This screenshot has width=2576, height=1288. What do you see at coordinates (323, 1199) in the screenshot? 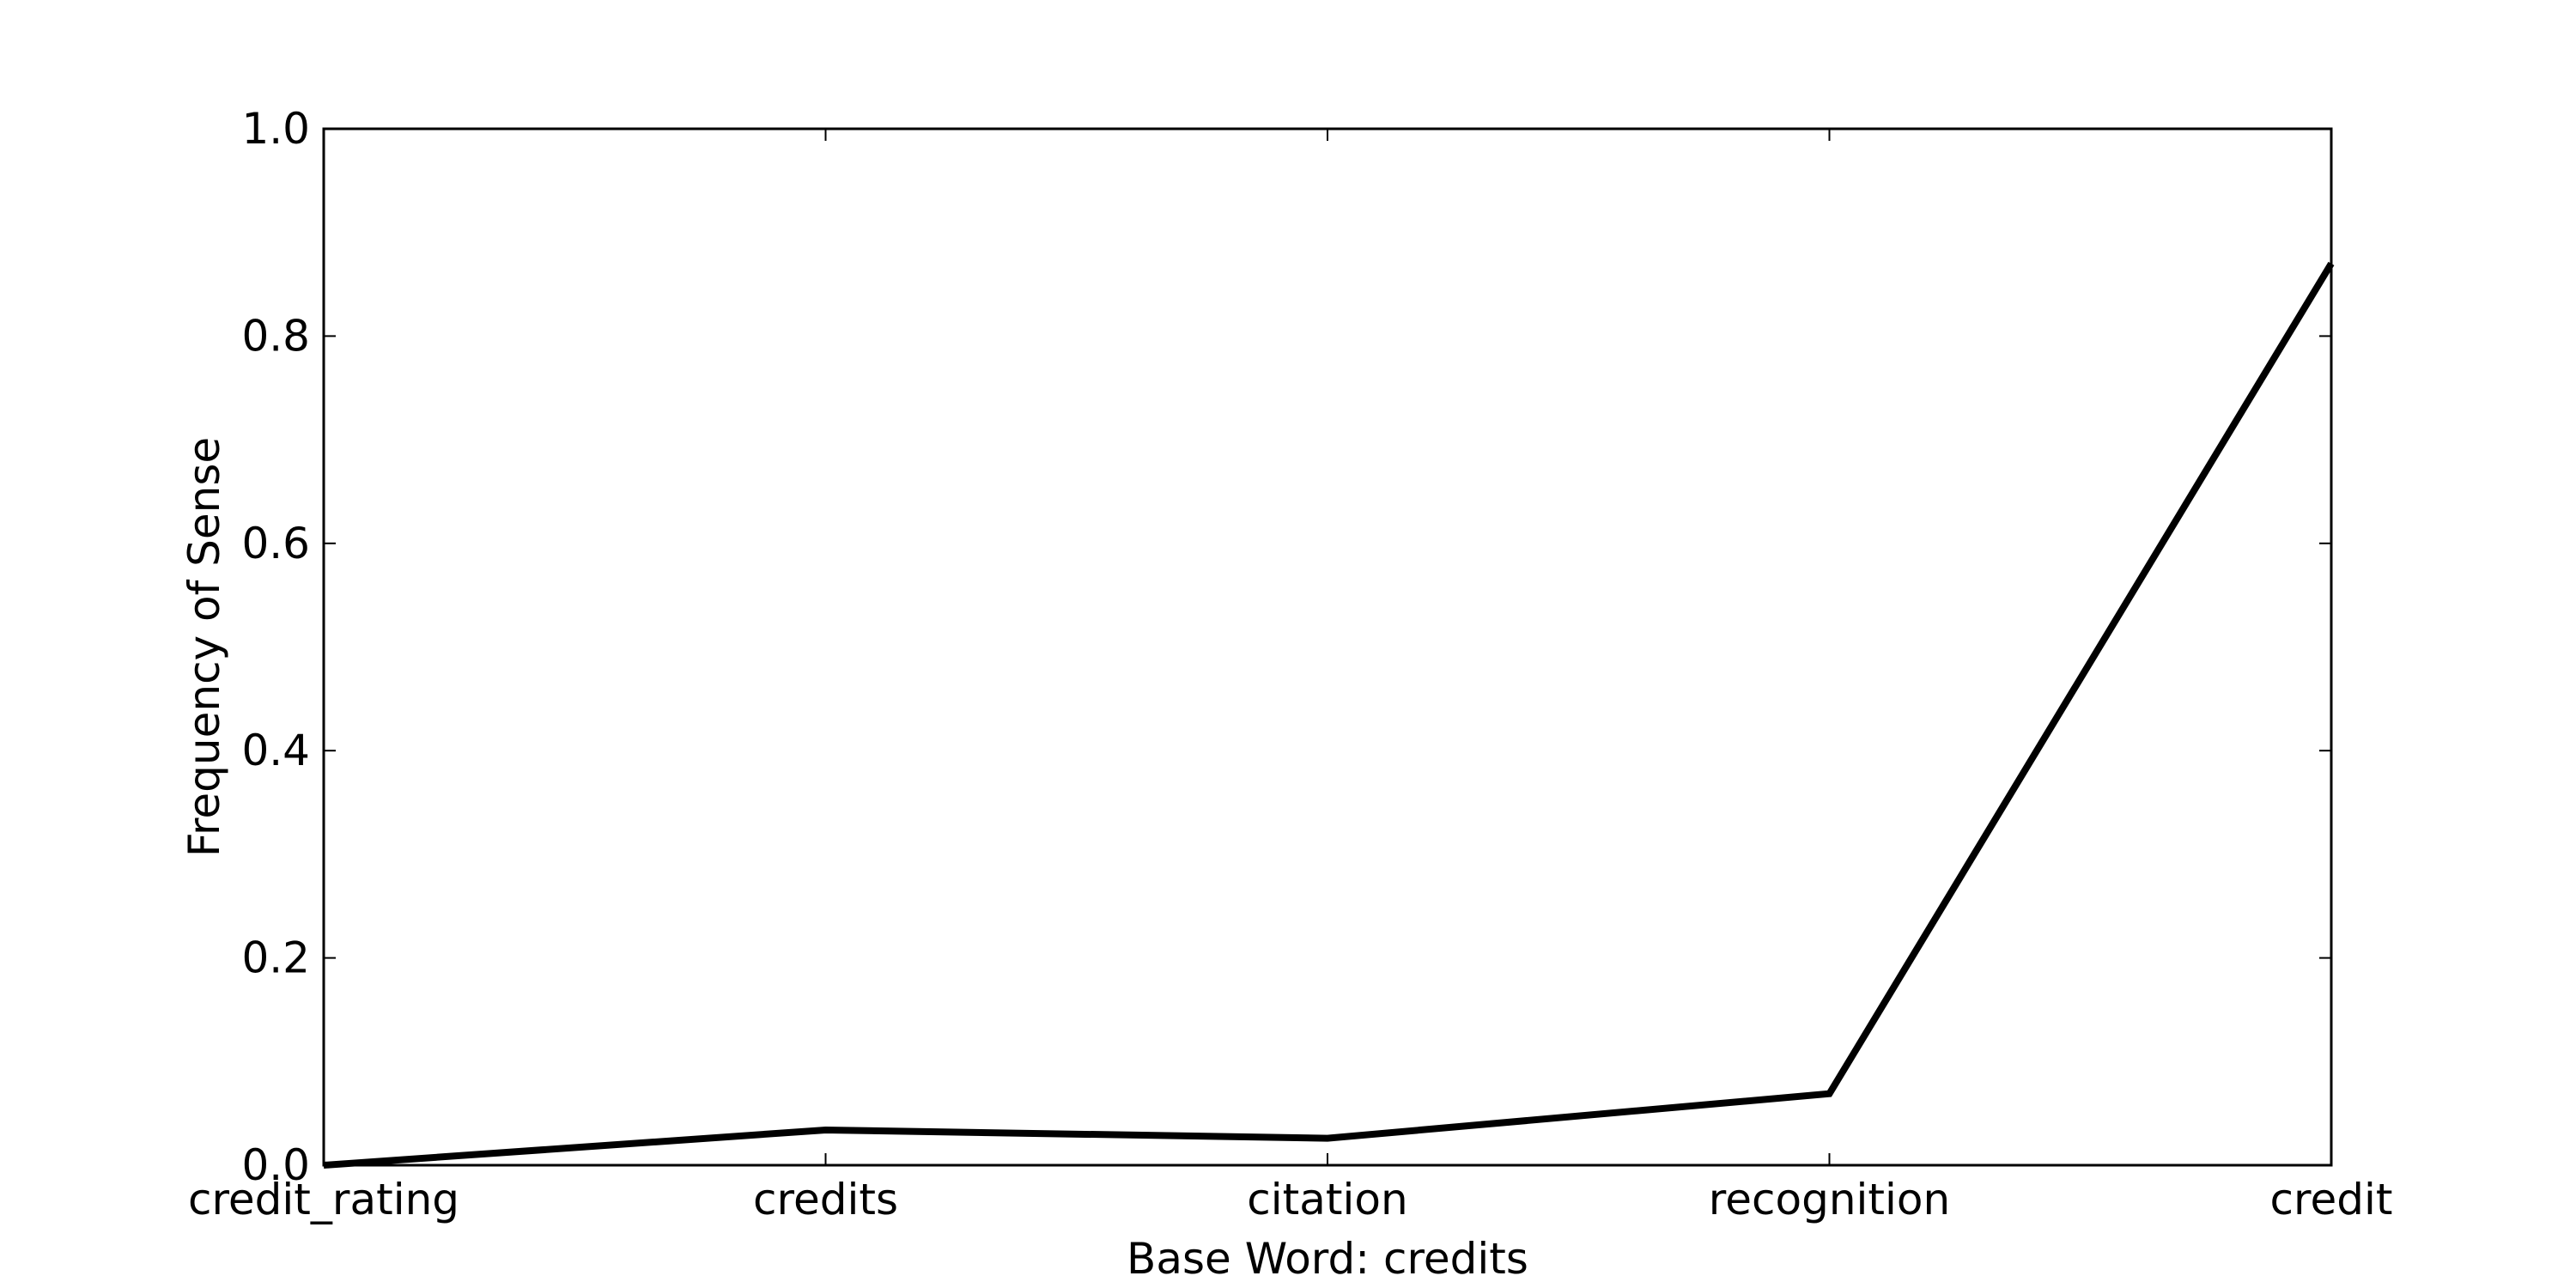
I see `x-tick-label: credit_rating` at bounding box center [323, 1199].